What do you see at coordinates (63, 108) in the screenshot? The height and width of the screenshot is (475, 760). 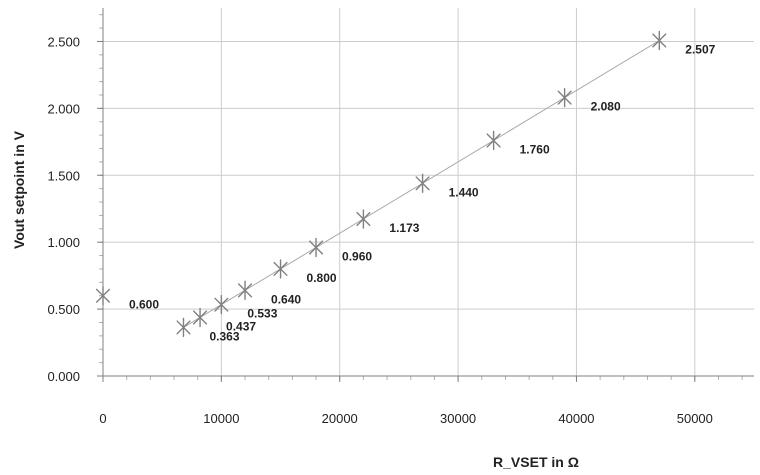 I see `y-tick-label: 2.000` at bounding box center [63, 108].